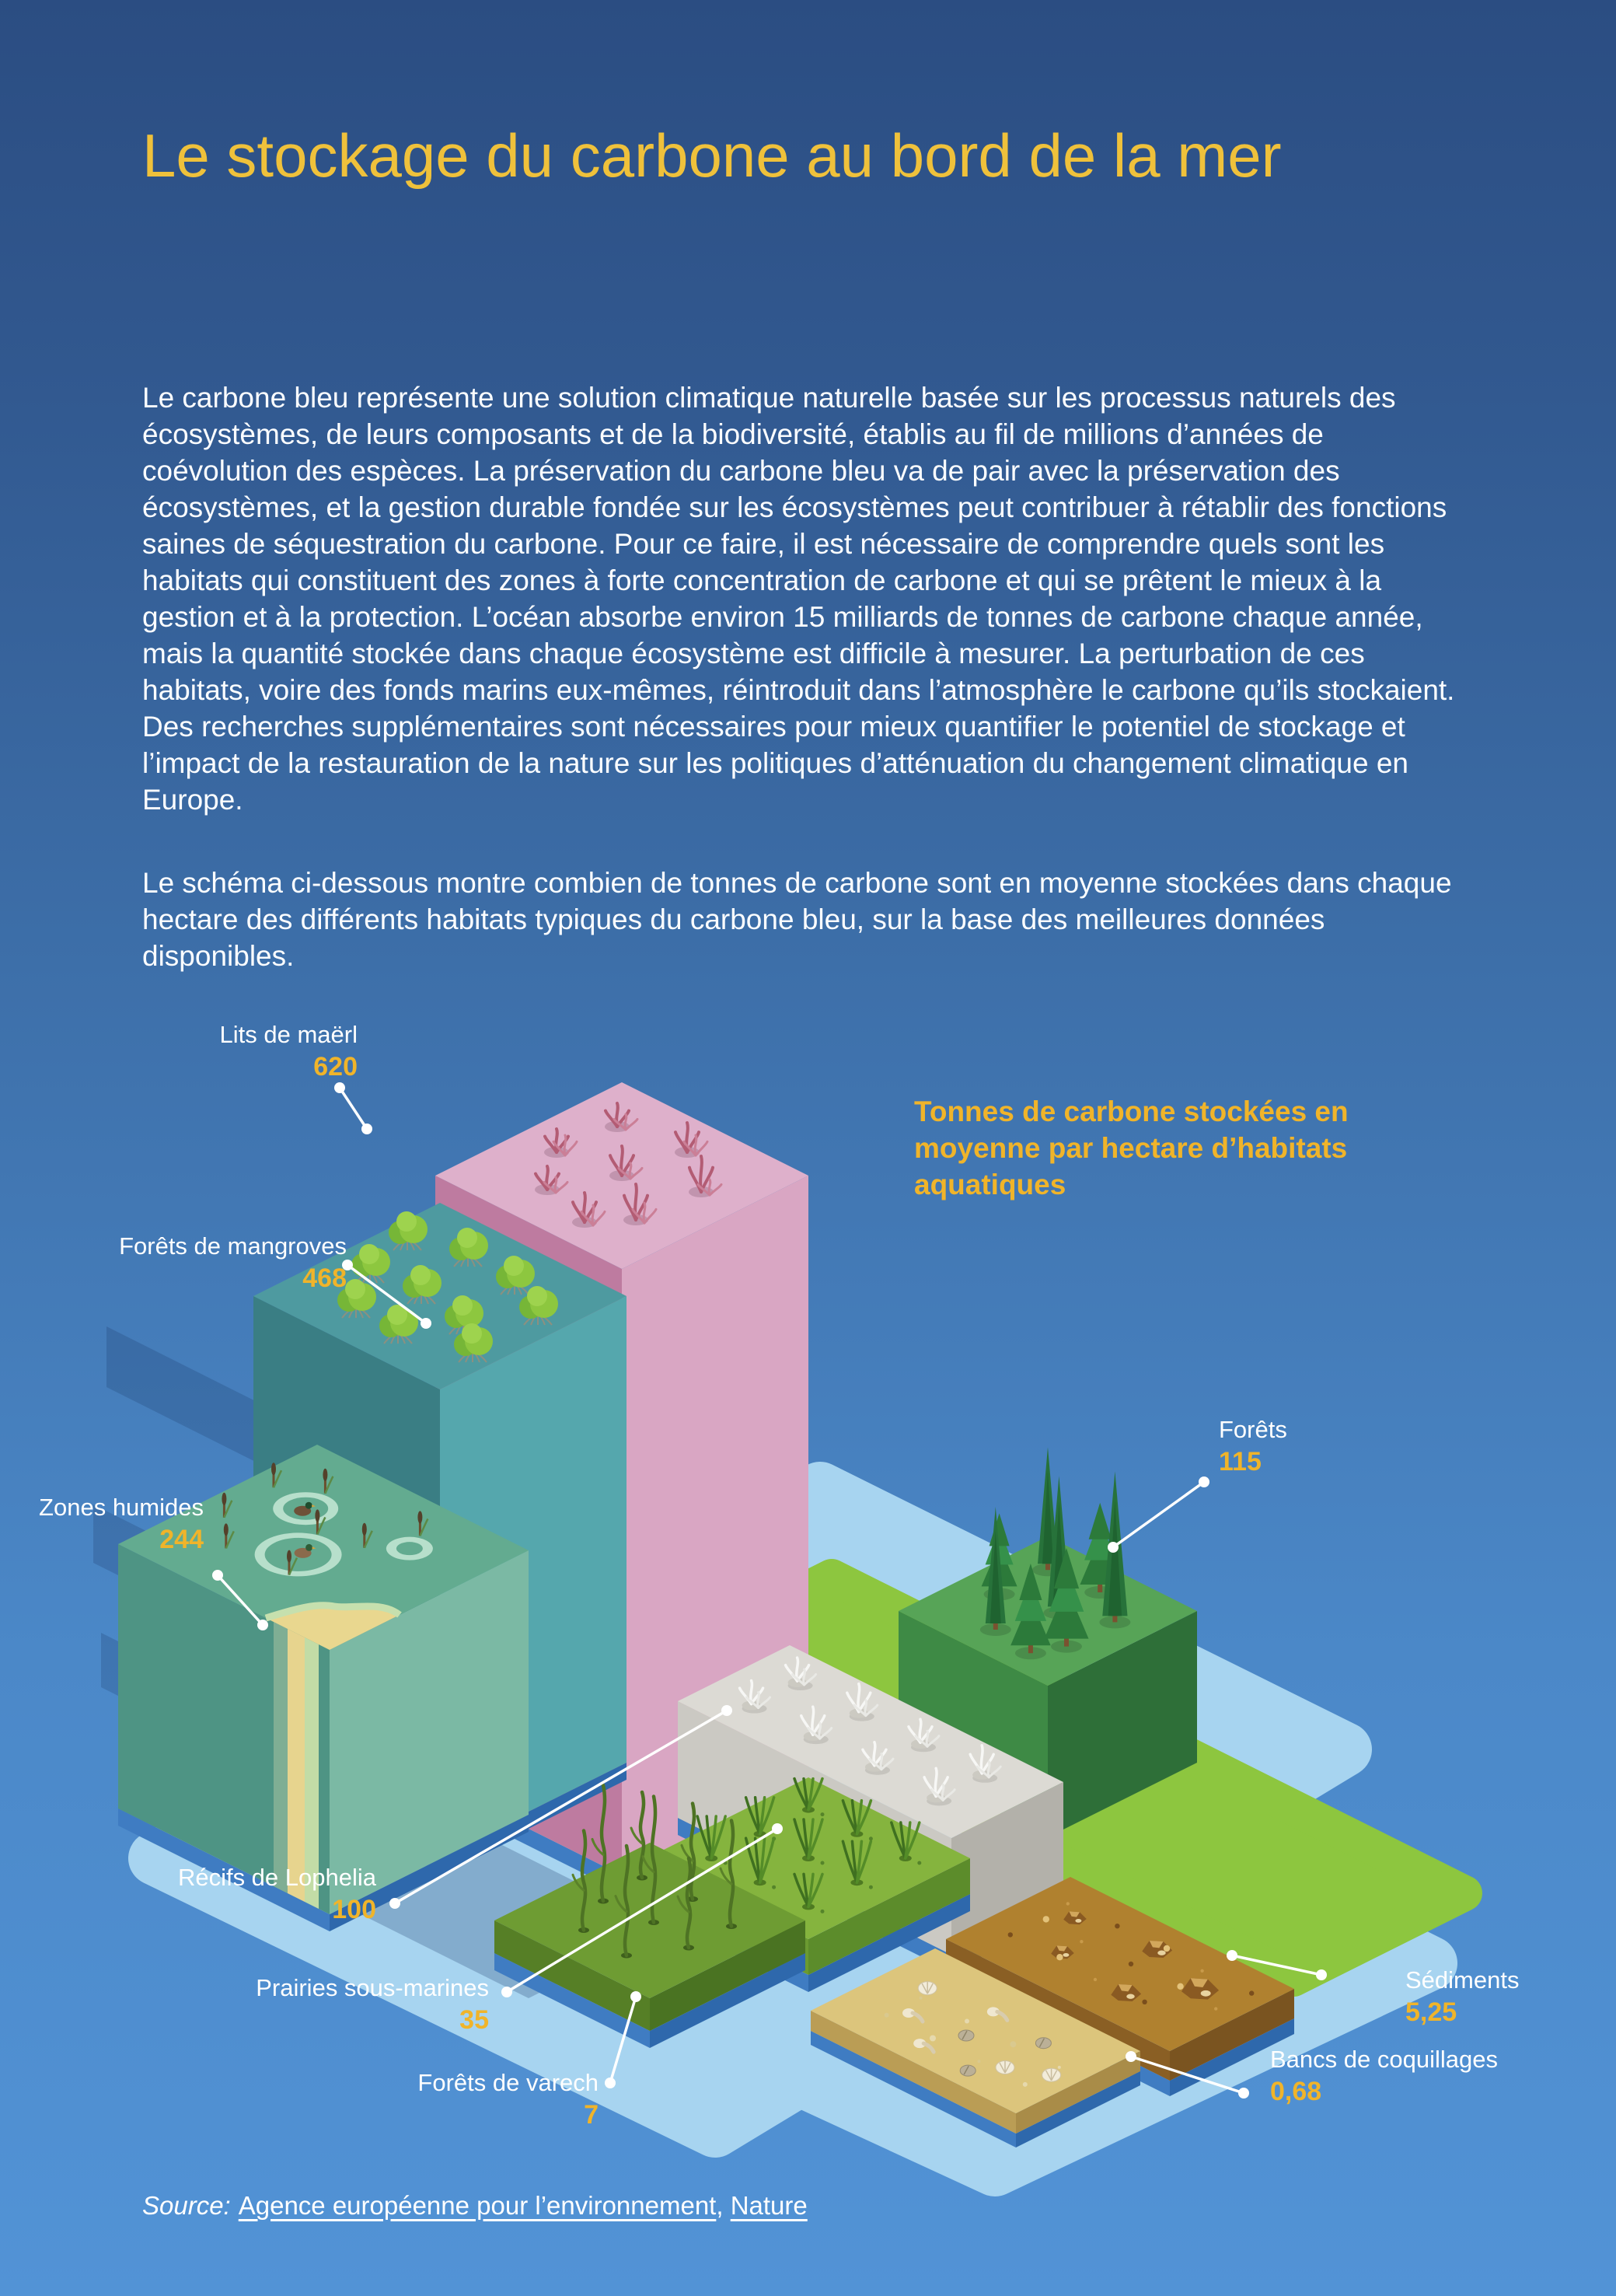  I want to click on habitat-value: 0,68, so click(1296, 2091).